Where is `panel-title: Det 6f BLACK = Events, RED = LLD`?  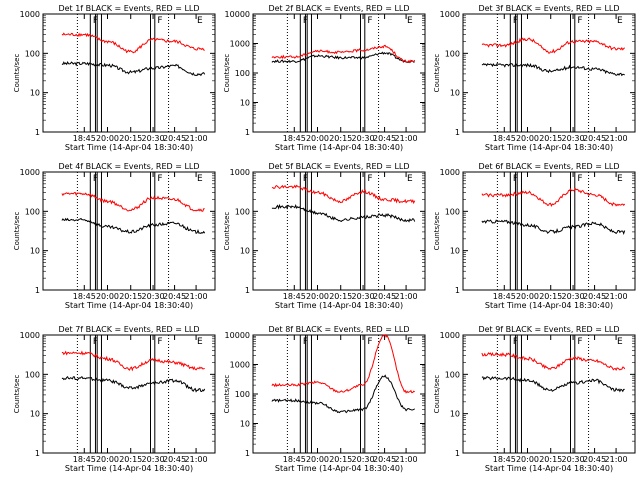 panel-title: Det 6f BLACK = Events, RED = LLD is located at coordinates (548, 166).